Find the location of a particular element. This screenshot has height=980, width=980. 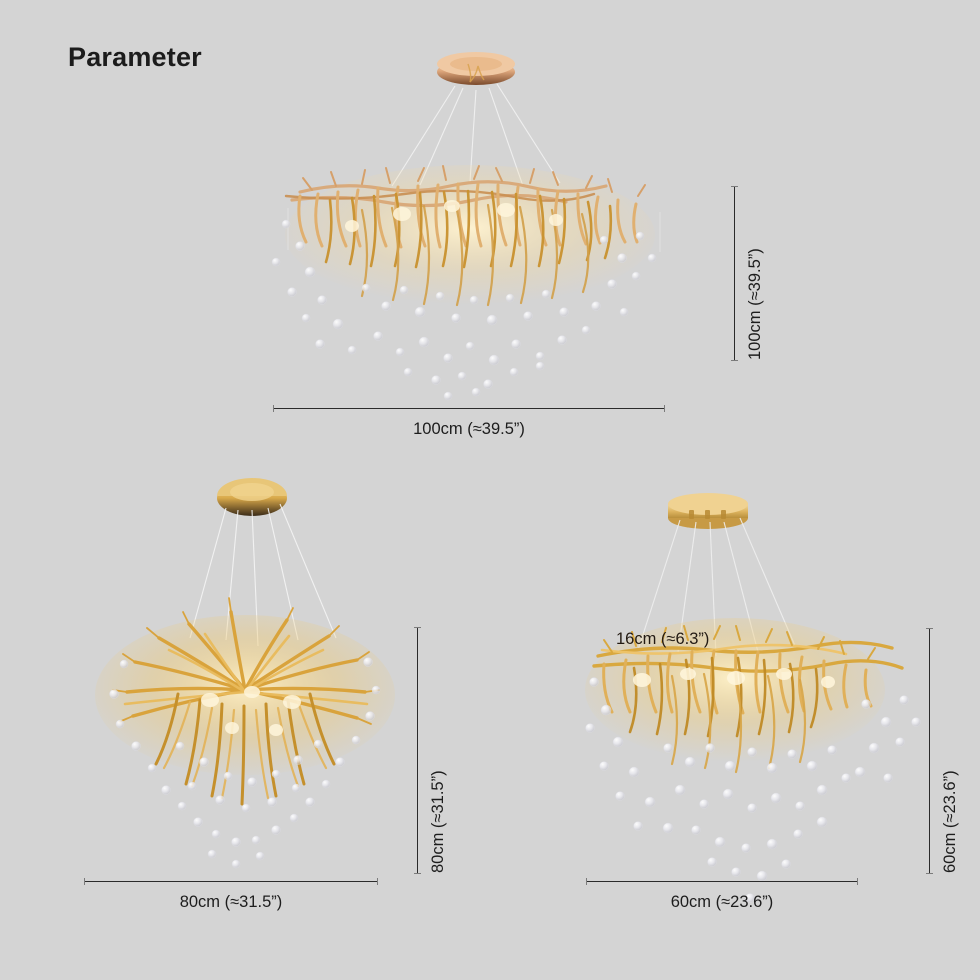

chandelier-medium-image is located at coordinates (245, 673).